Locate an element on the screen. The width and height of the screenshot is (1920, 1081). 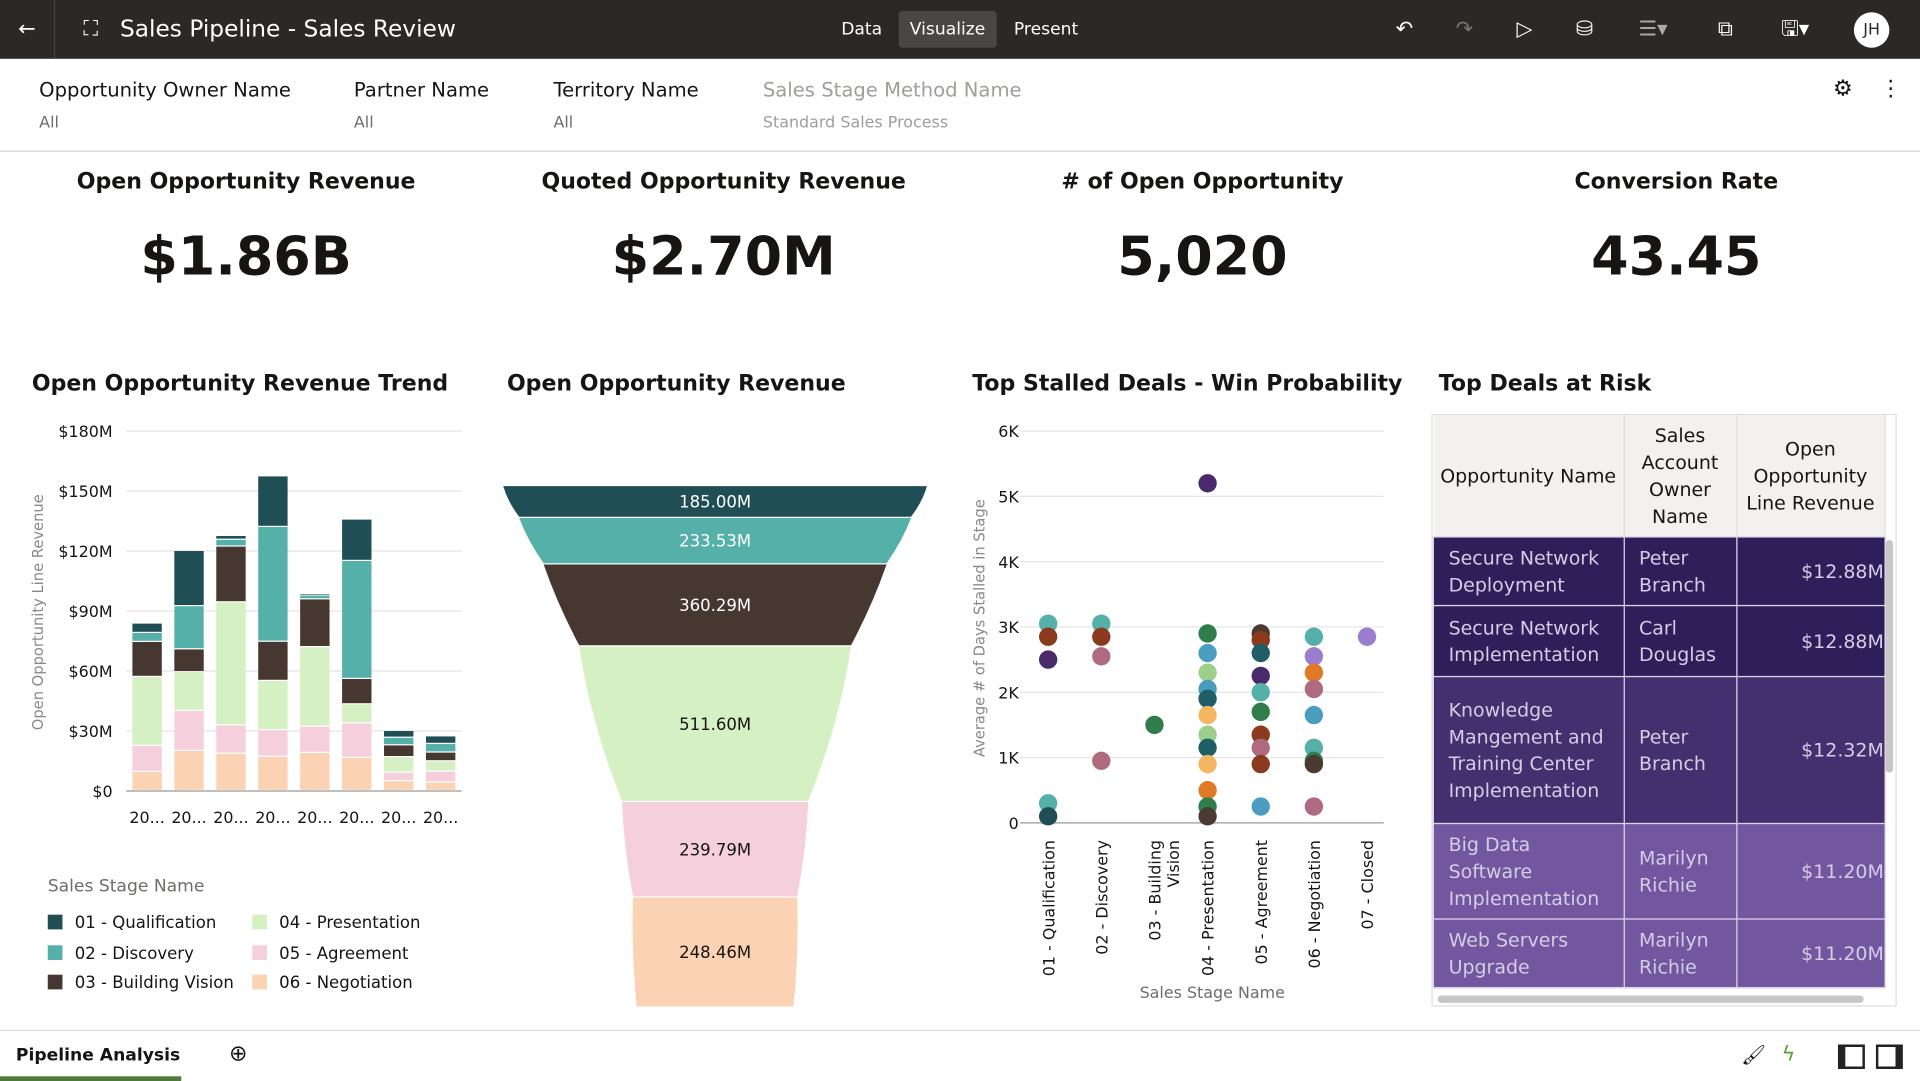
legend-item: 04 - Presentation is located at coordinates (336, 923).